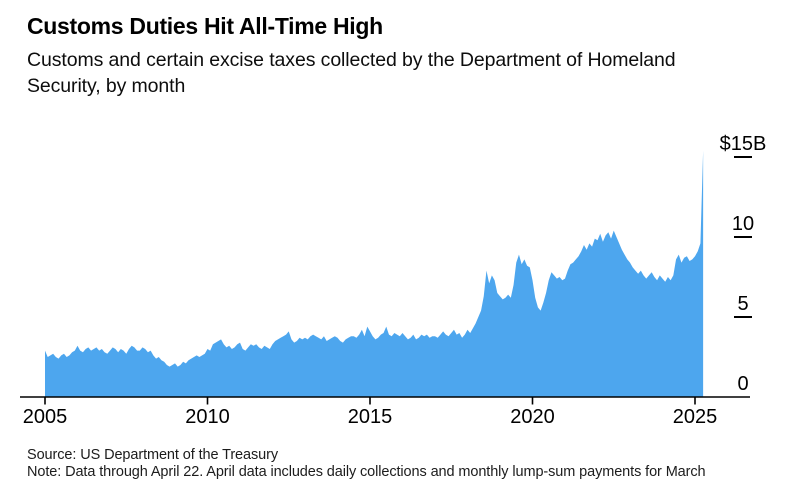 This screenshot has width=800, height=503. Describe the element at coordinates (207, 417) in the screenshot. I see `x-axis-label-2010: 2010` at that location.